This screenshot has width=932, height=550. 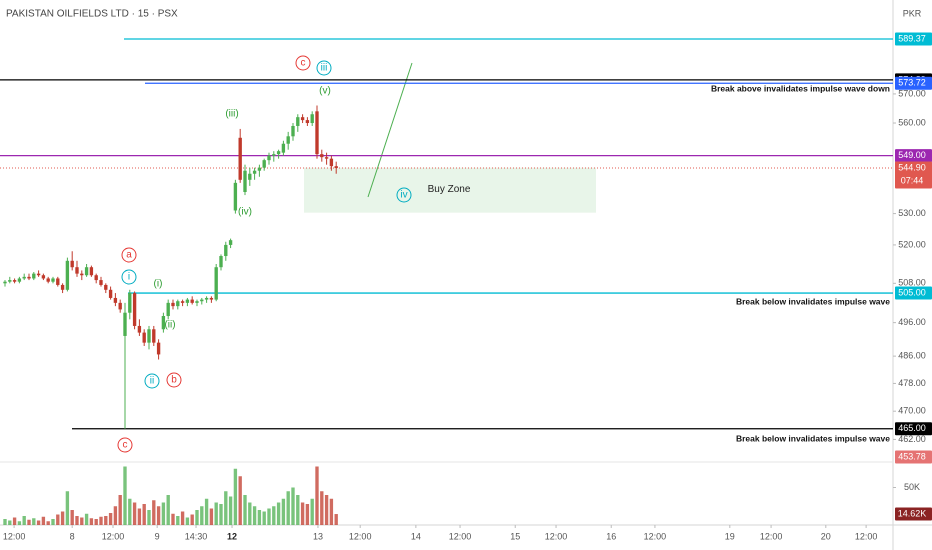 I want to click on y-tick-label: 486.00, so click(x=912, y=356).